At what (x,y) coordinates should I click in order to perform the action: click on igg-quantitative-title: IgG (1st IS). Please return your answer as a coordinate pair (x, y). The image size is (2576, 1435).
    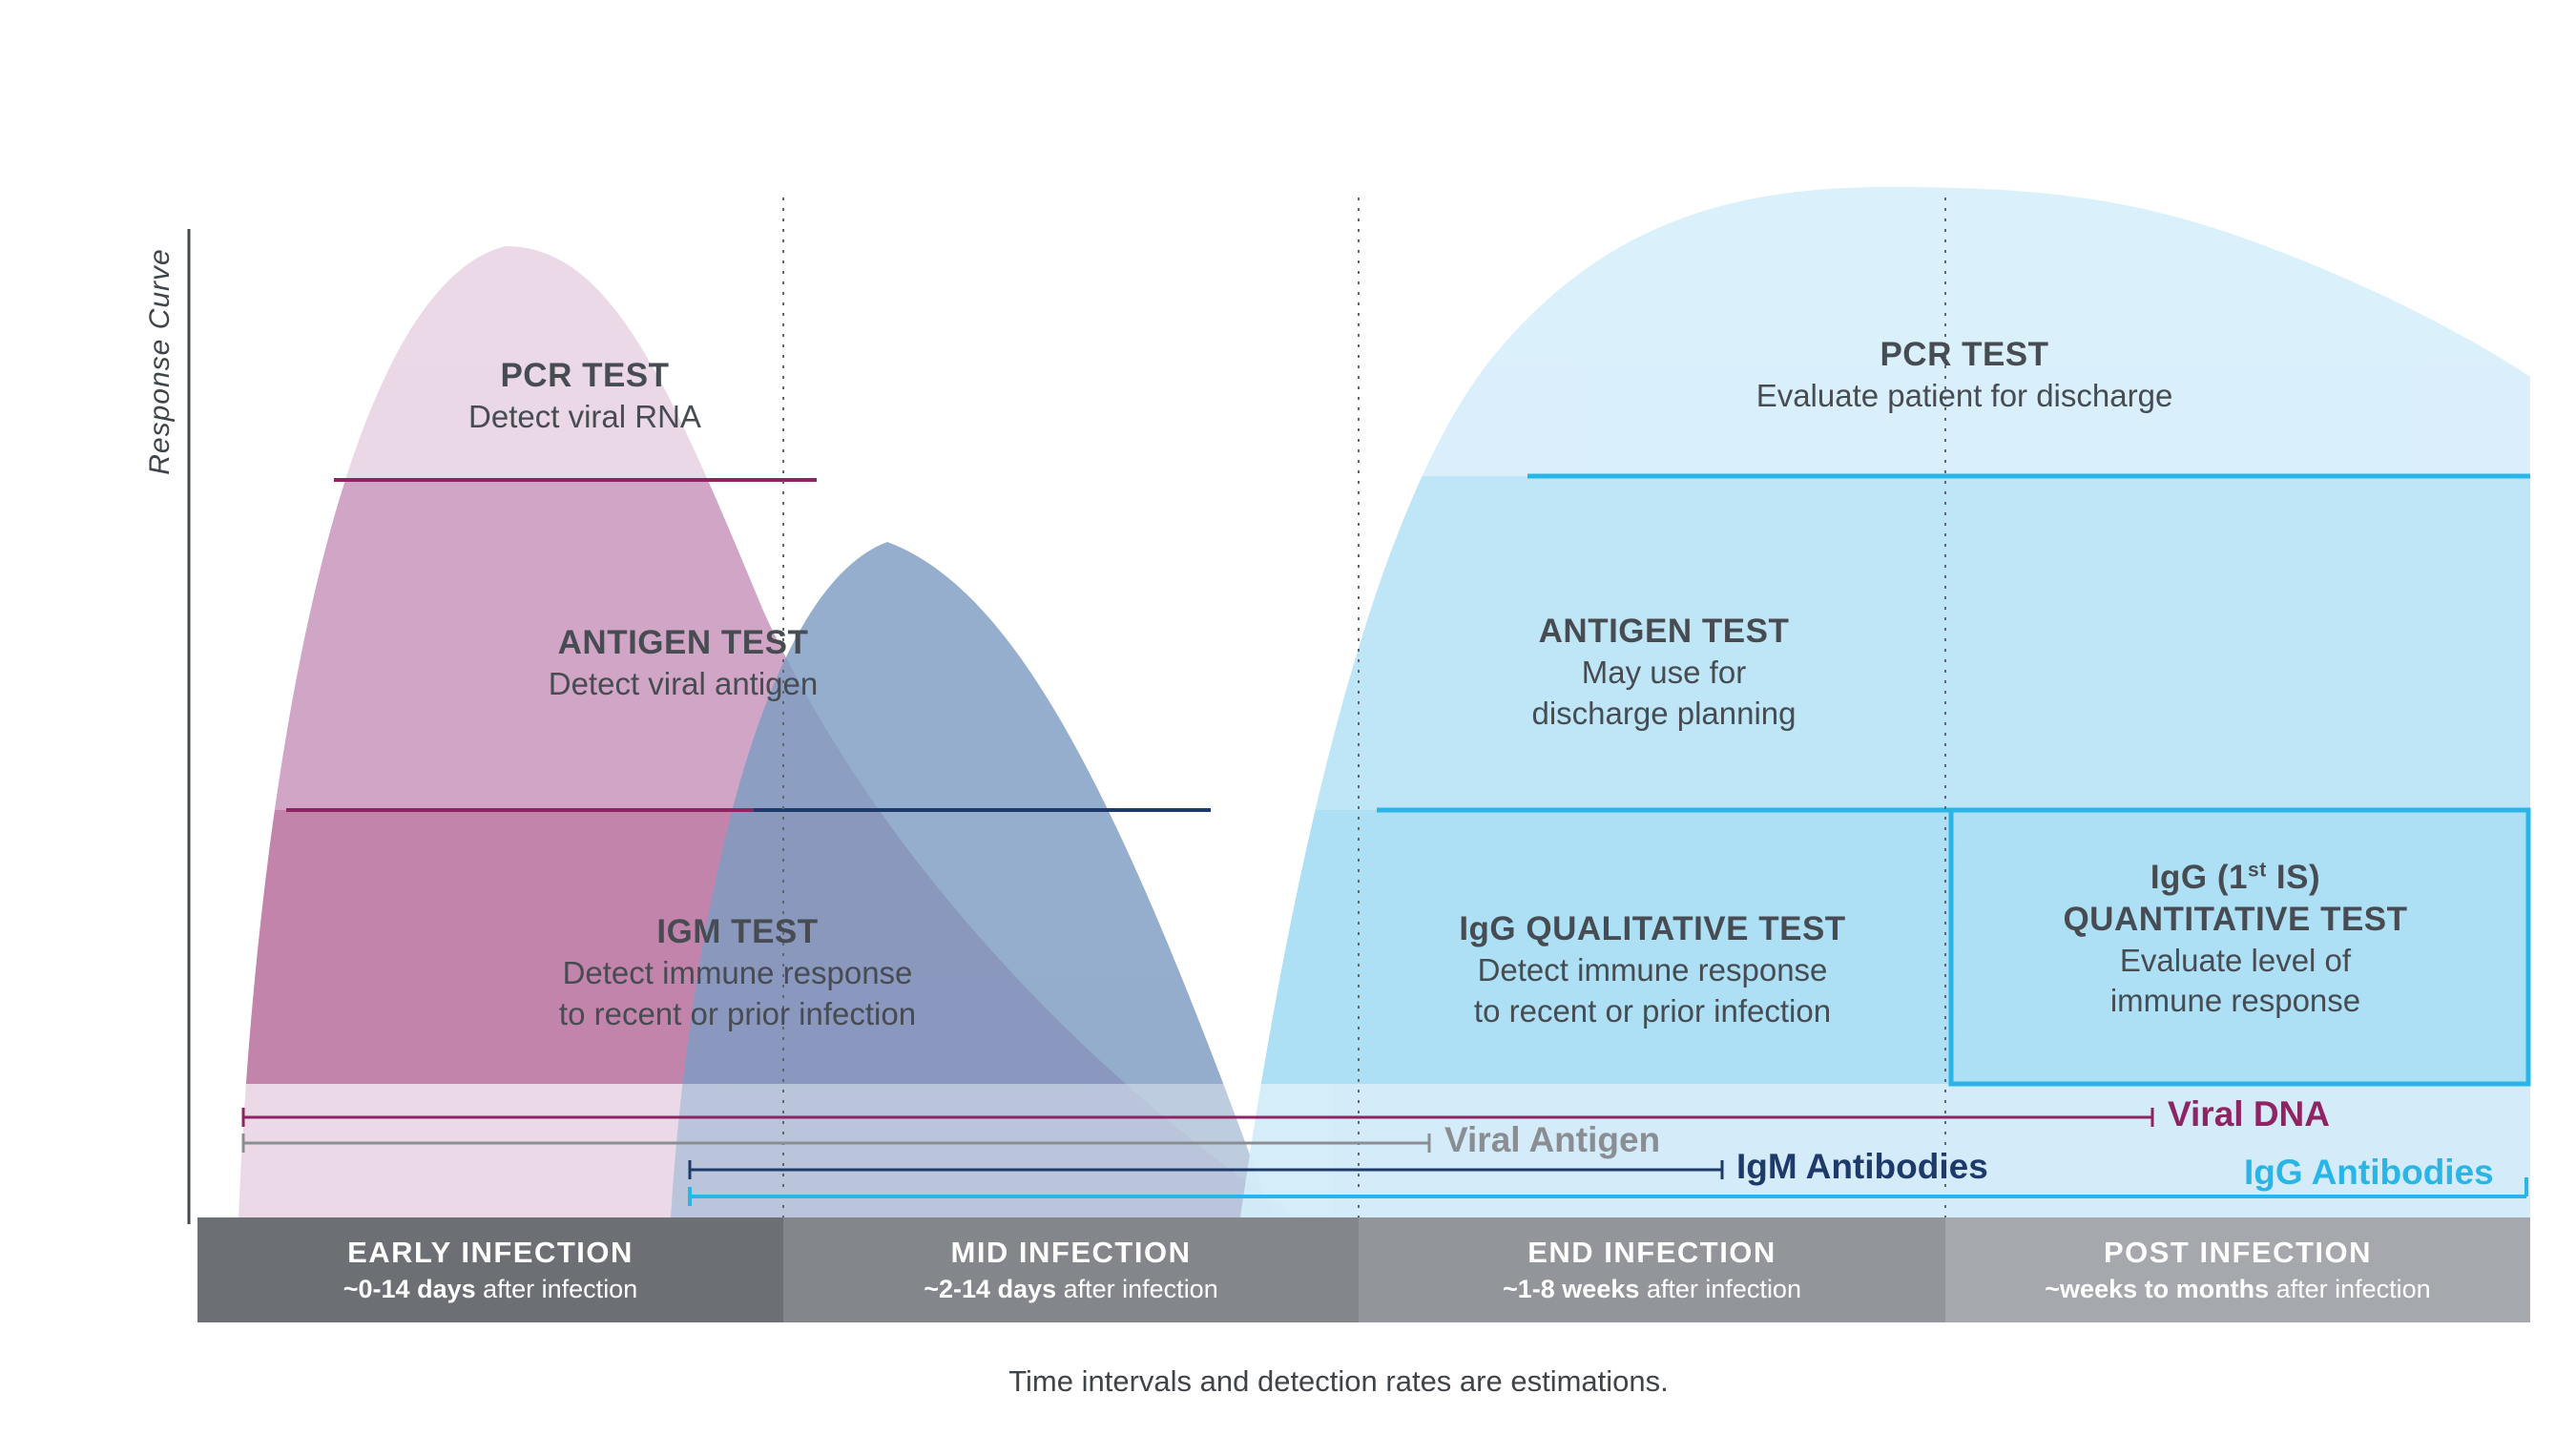
    Looking at the image, I should click on (2235, 878).